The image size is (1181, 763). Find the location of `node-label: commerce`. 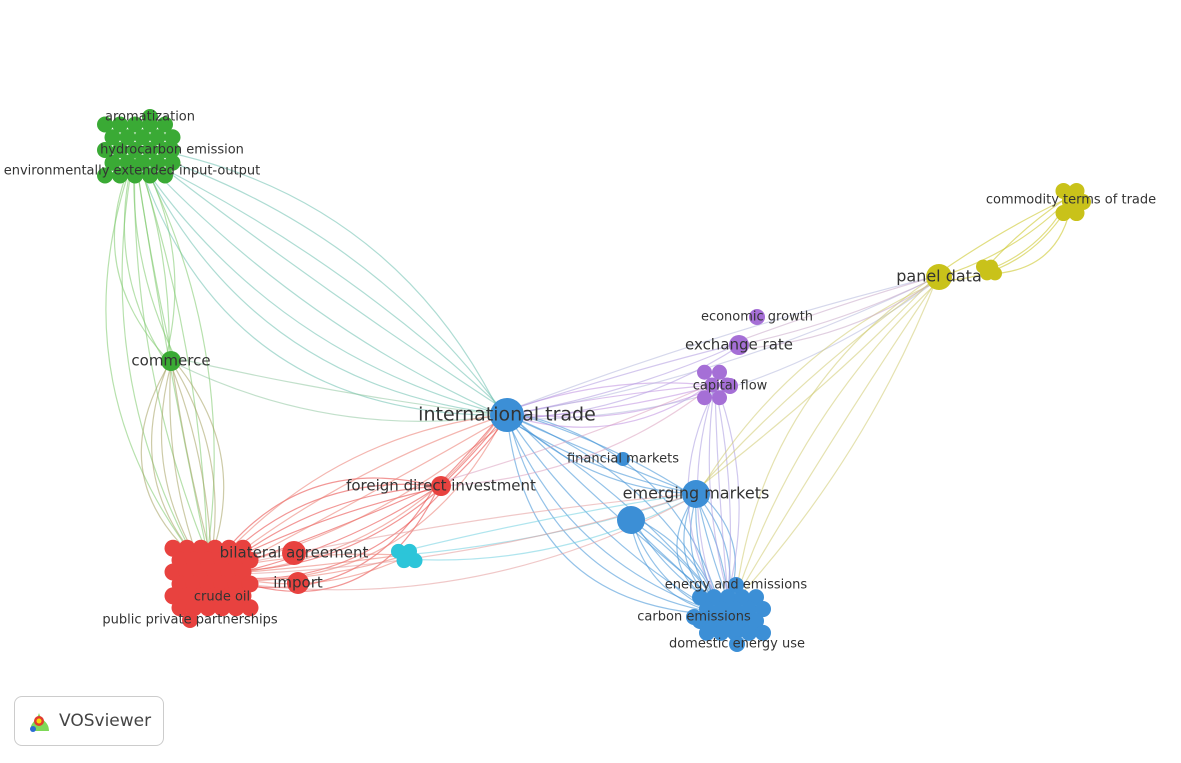

node-label: commerce is located at coordinates (170, 361).